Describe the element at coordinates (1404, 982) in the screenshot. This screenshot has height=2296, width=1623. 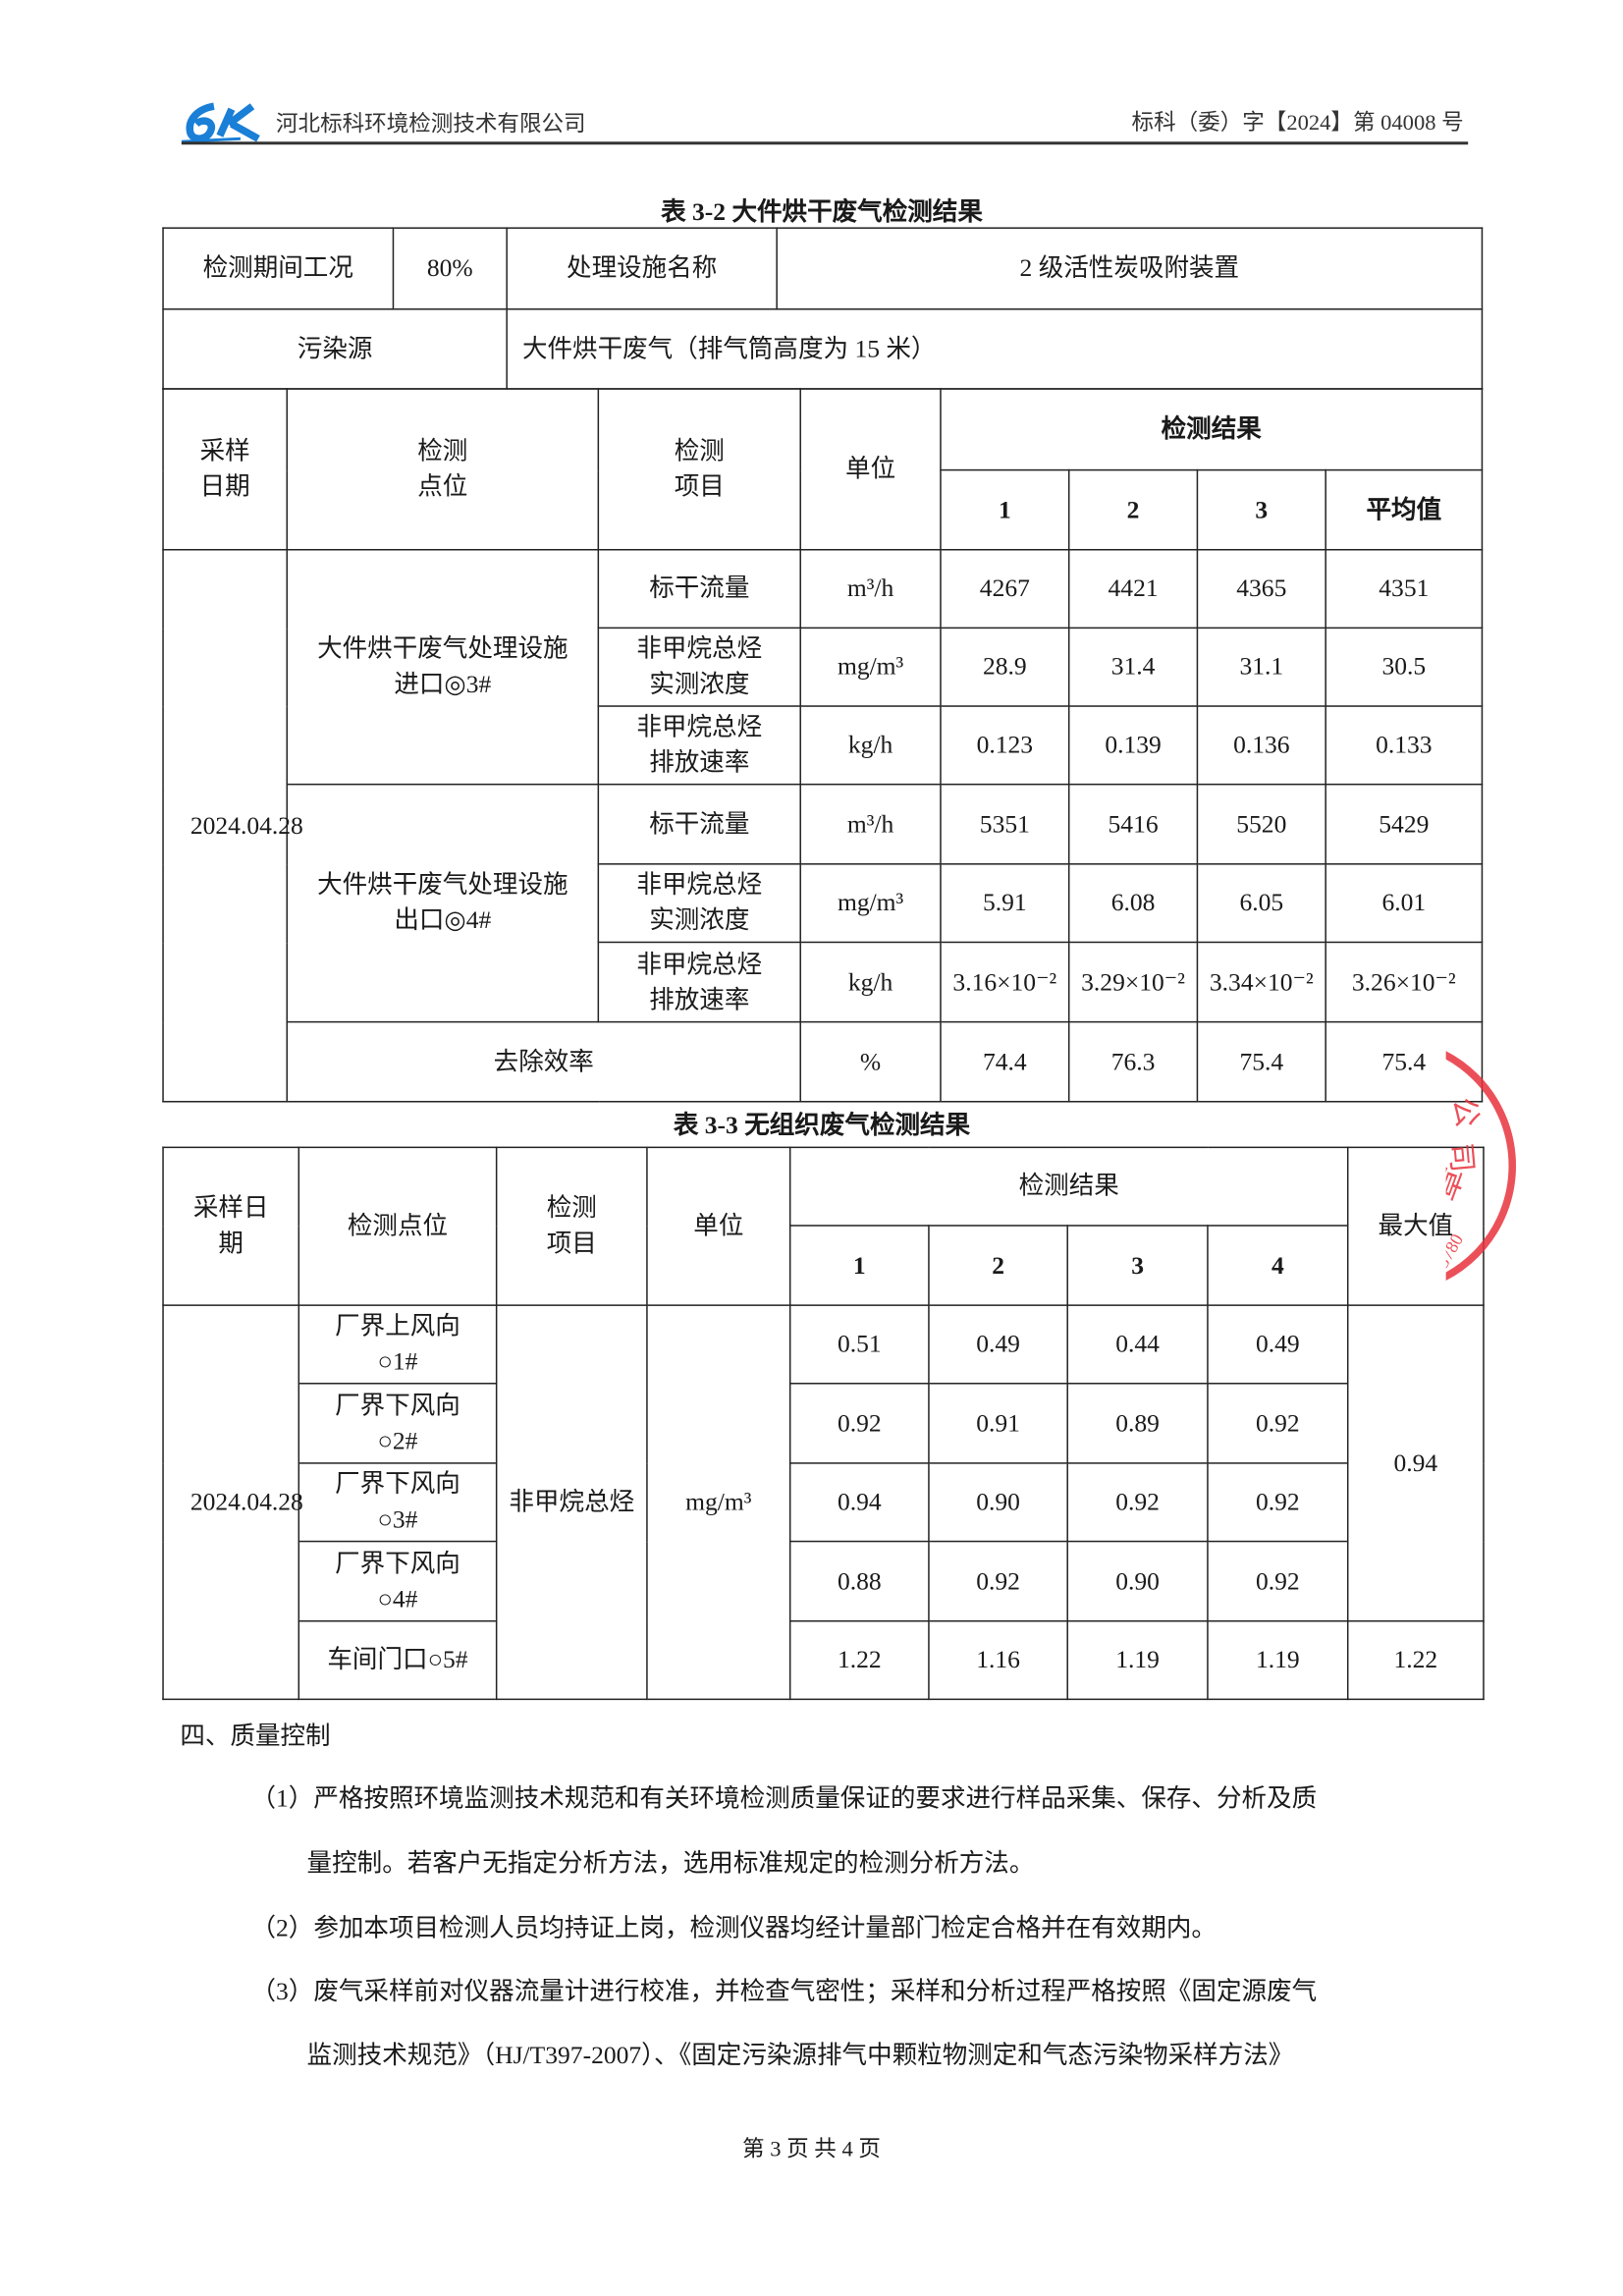
I see `result-value: 3.26×10⁻²` at that location.